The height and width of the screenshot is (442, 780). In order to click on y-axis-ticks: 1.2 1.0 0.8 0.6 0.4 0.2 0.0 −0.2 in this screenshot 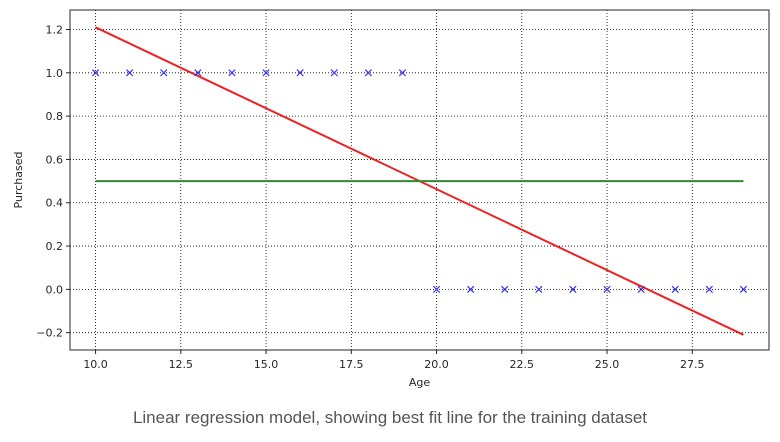, I will do `click(53, 181)`.